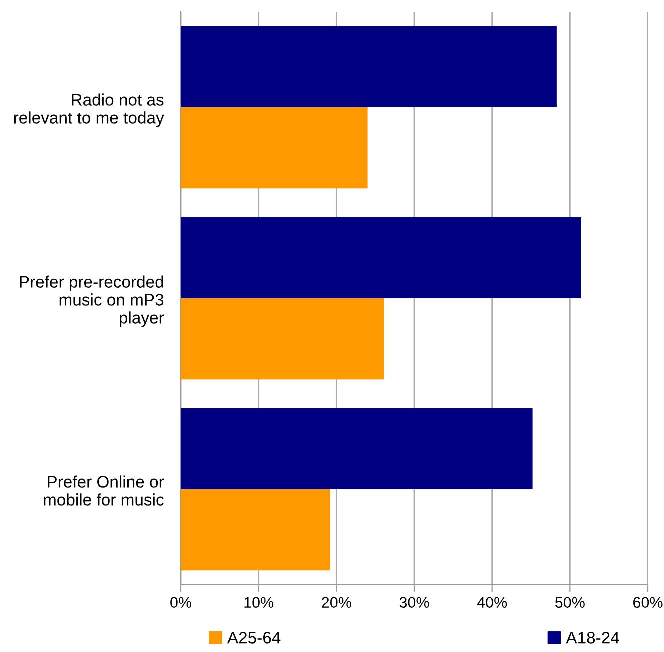 The image size is (664, 652). I want to click on legend-label: A18-24, so click(593, 638).